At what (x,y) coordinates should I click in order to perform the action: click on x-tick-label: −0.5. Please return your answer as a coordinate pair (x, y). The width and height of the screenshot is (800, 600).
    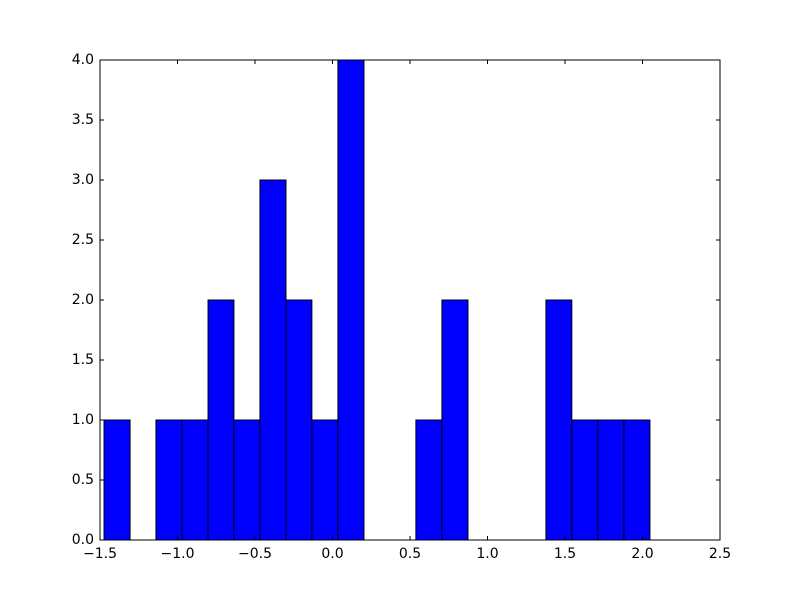
    Looking at the image, I should click on (255, 554).